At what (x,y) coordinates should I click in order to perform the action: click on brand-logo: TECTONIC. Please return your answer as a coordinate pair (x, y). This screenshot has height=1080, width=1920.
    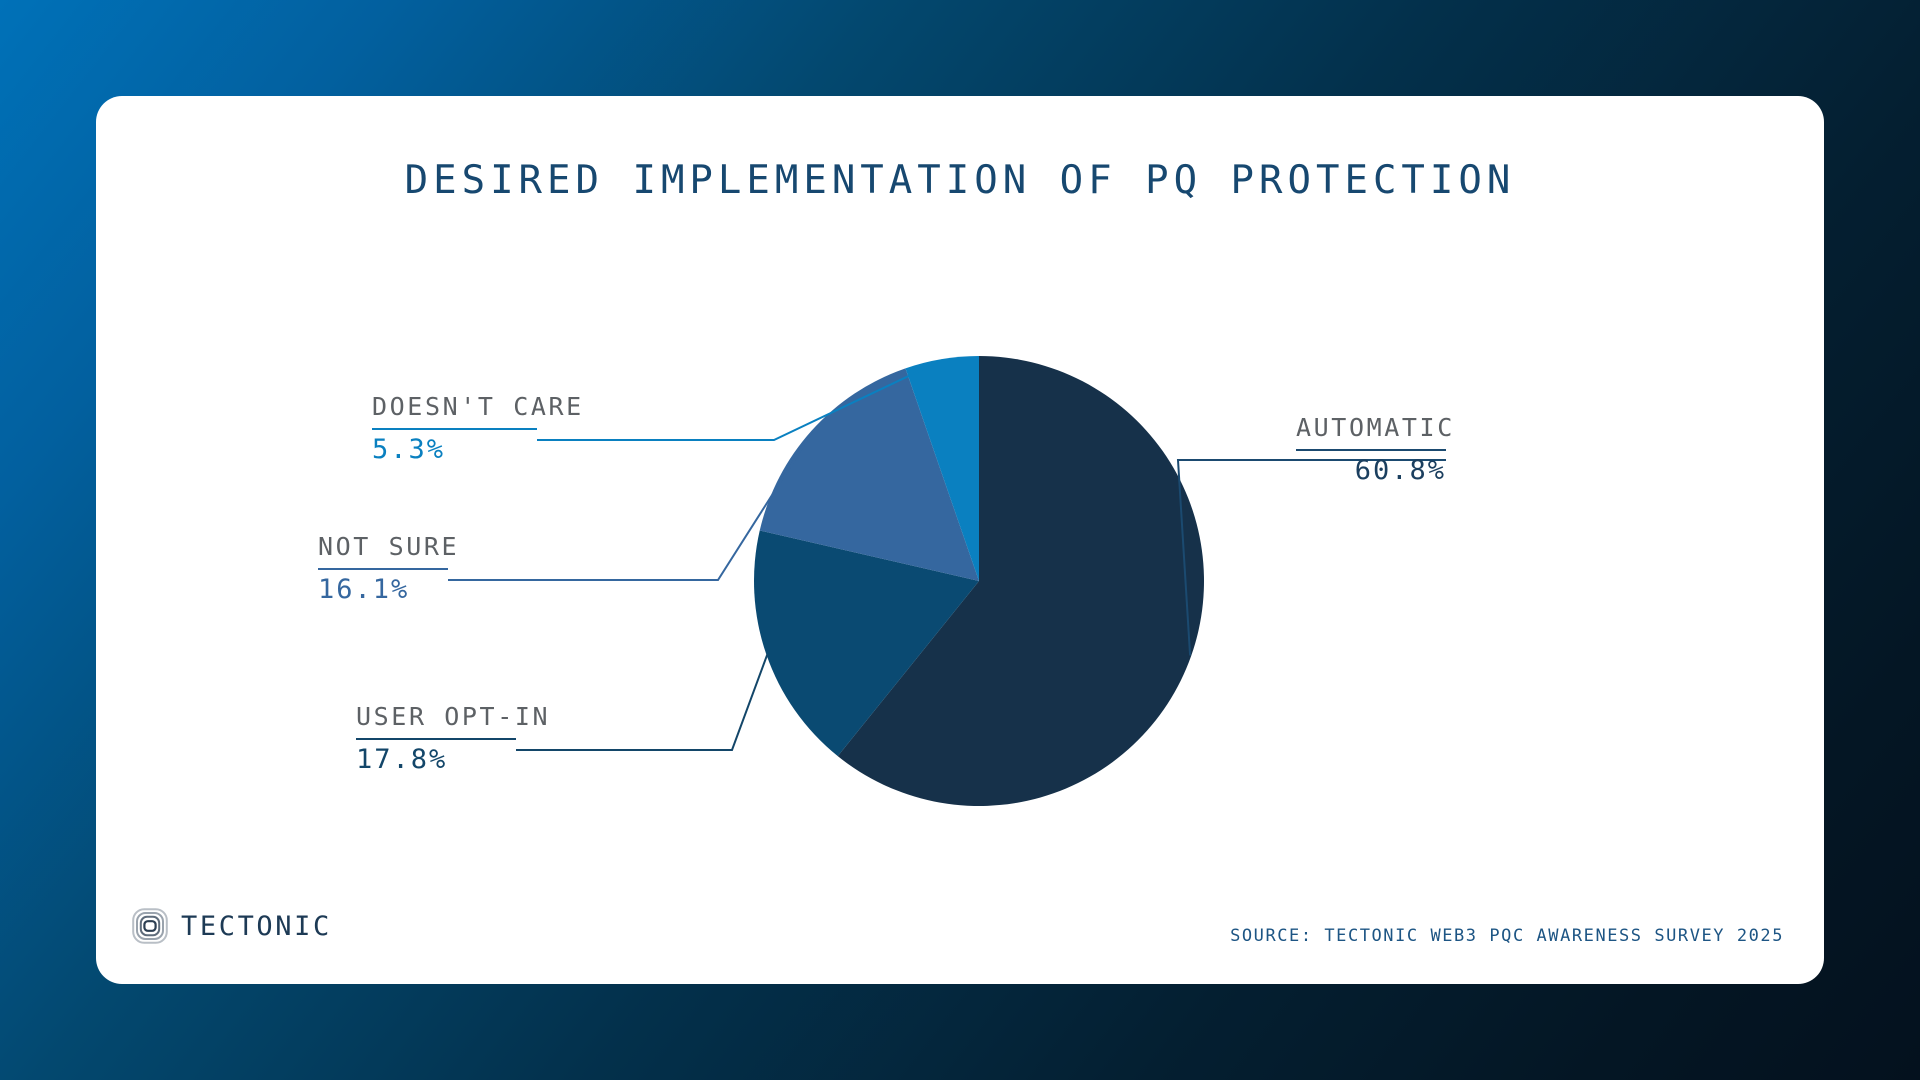
    Looking at the image, I should click on (232, 926).